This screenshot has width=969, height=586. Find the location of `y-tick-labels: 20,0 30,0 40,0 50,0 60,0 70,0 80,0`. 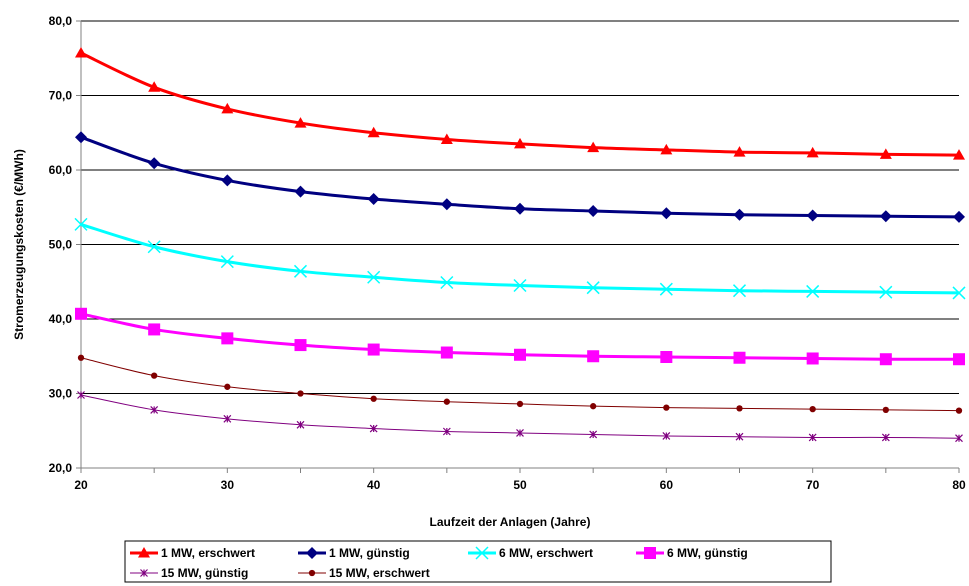

y-tick-labels: 20,0 30,0 40,0 50,0 60,0 70,0 80,0 is located at coordinates (61, 244).